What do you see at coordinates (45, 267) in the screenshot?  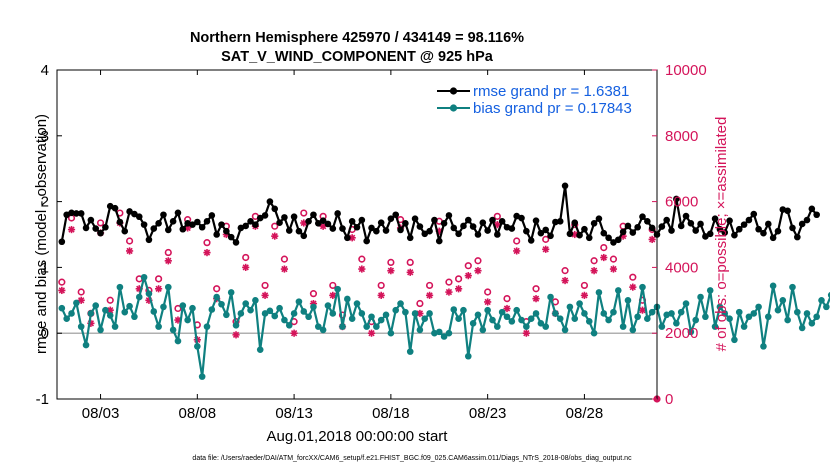 I see `y-tick-label: 1` at bounding box center [45, 267].